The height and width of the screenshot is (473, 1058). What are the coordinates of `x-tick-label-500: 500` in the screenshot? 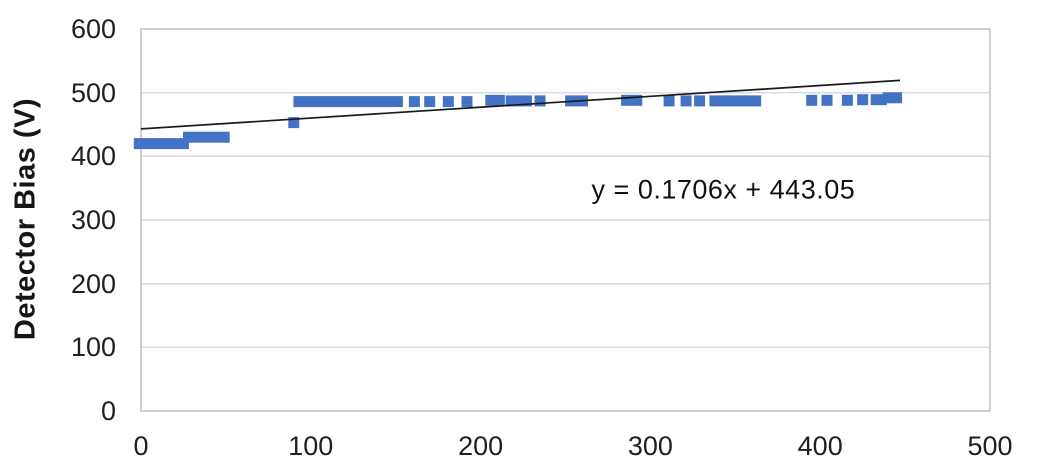 It's located at (990, 446).